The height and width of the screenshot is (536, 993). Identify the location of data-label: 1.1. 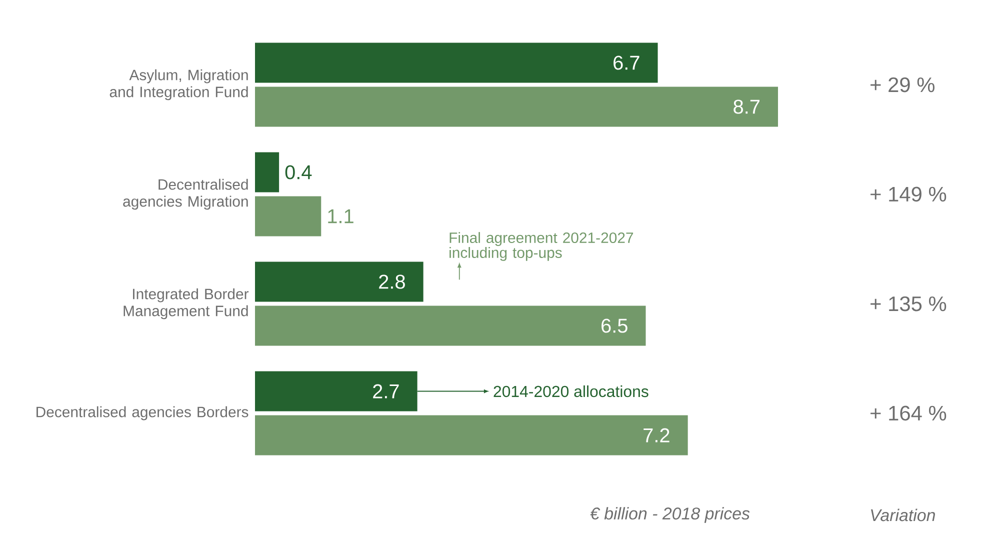
(341, 216).